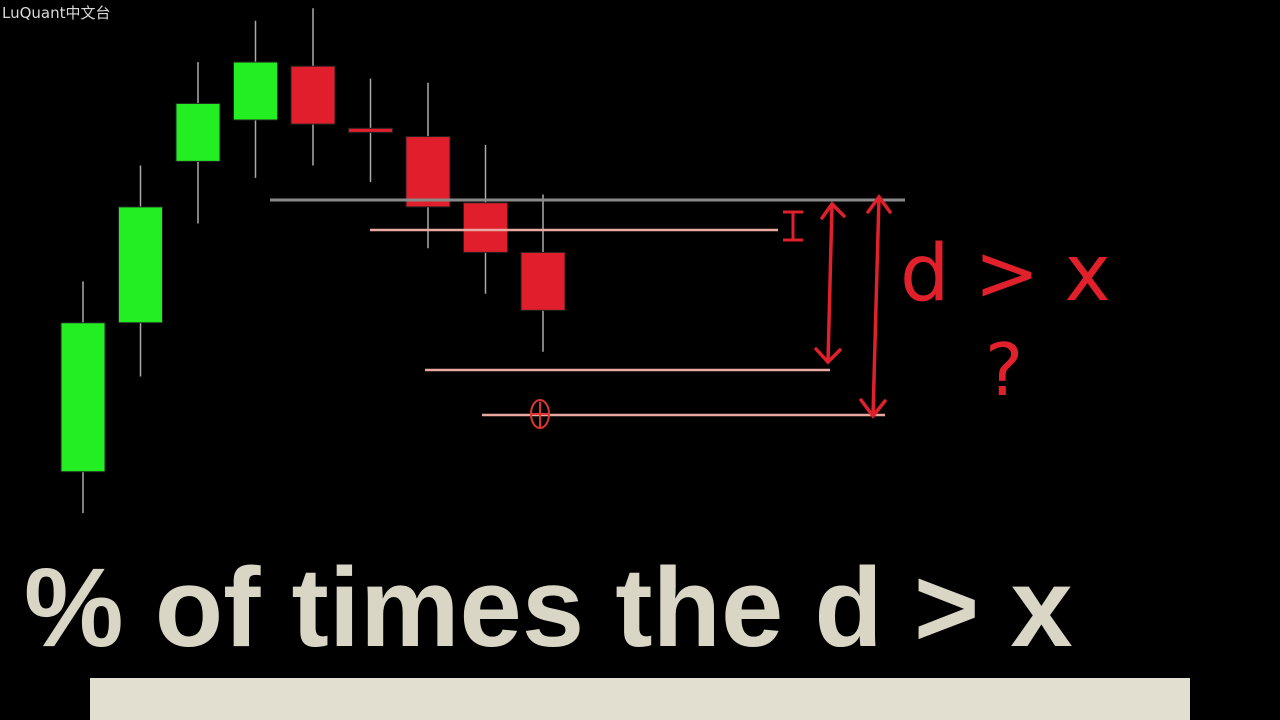 This screenshot has width=1280, height=720. I want to click on handwritten-d-gt-x: d > x ?, so click(1005, 320).